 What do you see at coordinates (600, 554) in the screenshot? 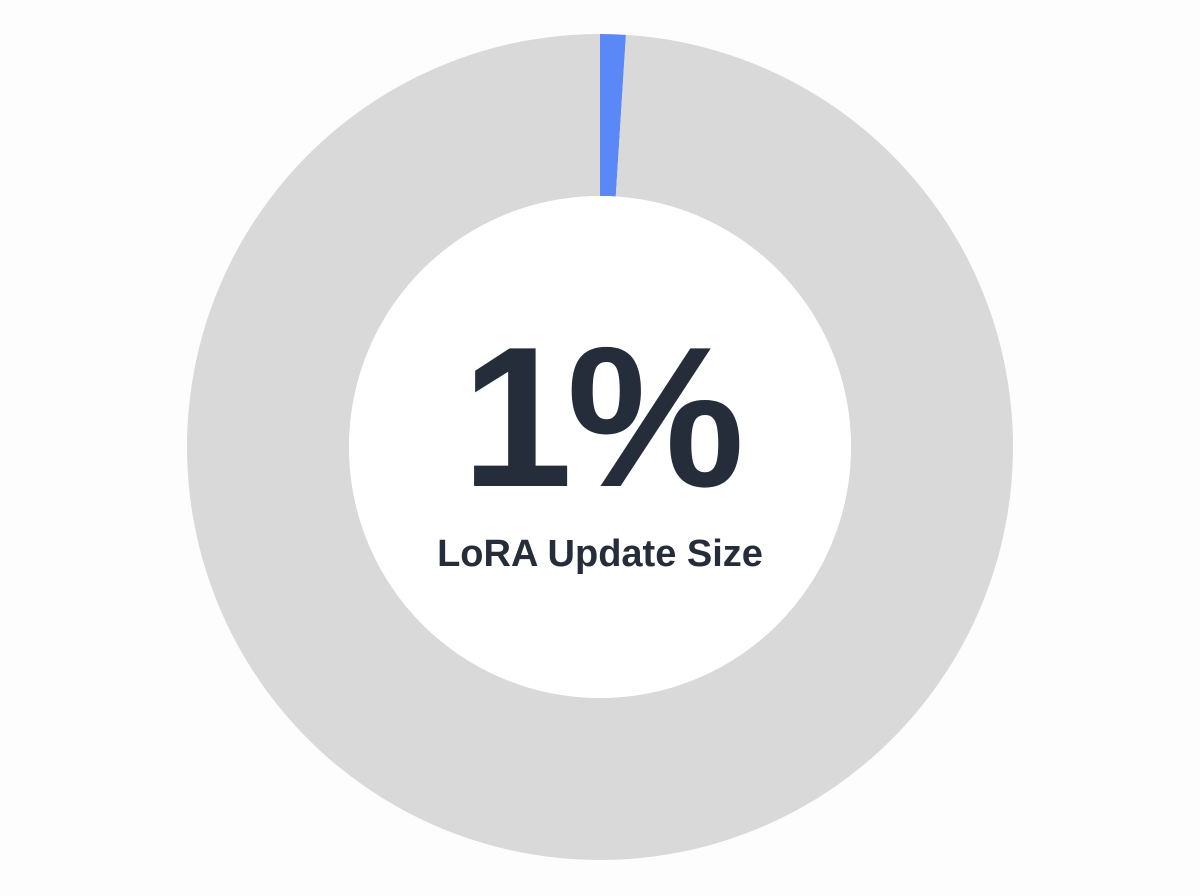
I see `center-label: LoRA Update Size` at bounding box center [600, 554].